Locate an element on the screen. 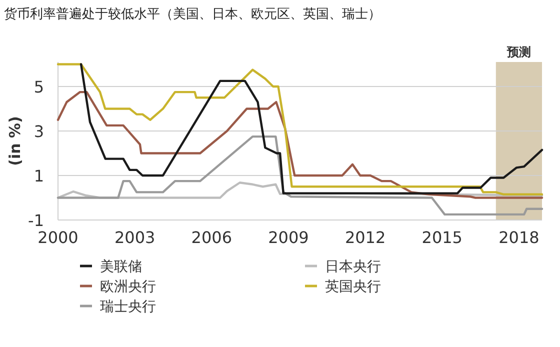  x-tick-label: 2015 is located at coordinates (442, 237).